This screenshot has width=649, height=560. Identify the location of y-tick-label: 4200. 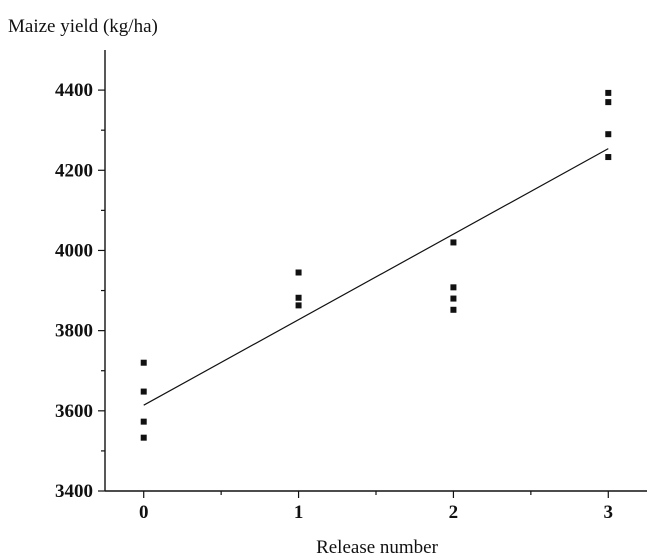
(74, 170).